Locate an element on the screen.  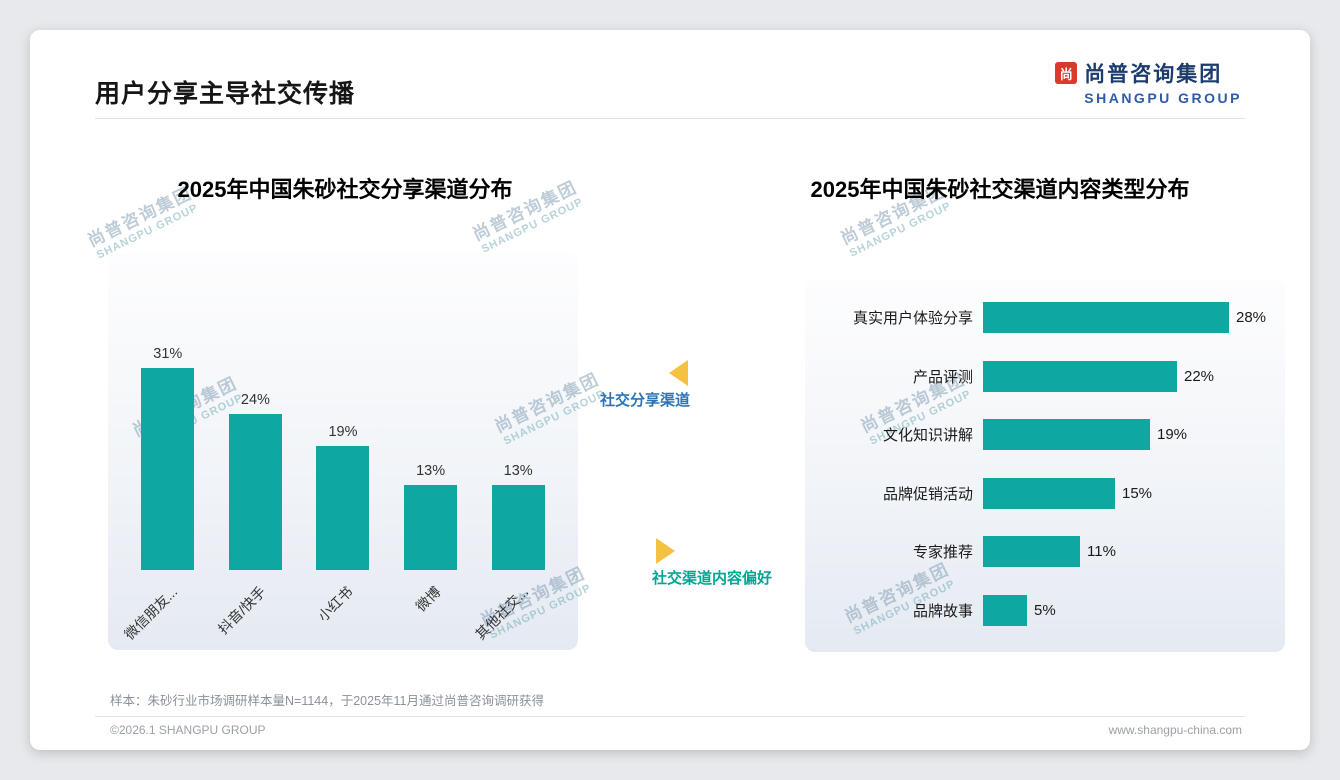
company-logo: 尚 尚普咨询集团 SHANGPU GROUP is located at coordinates (1148, 82).